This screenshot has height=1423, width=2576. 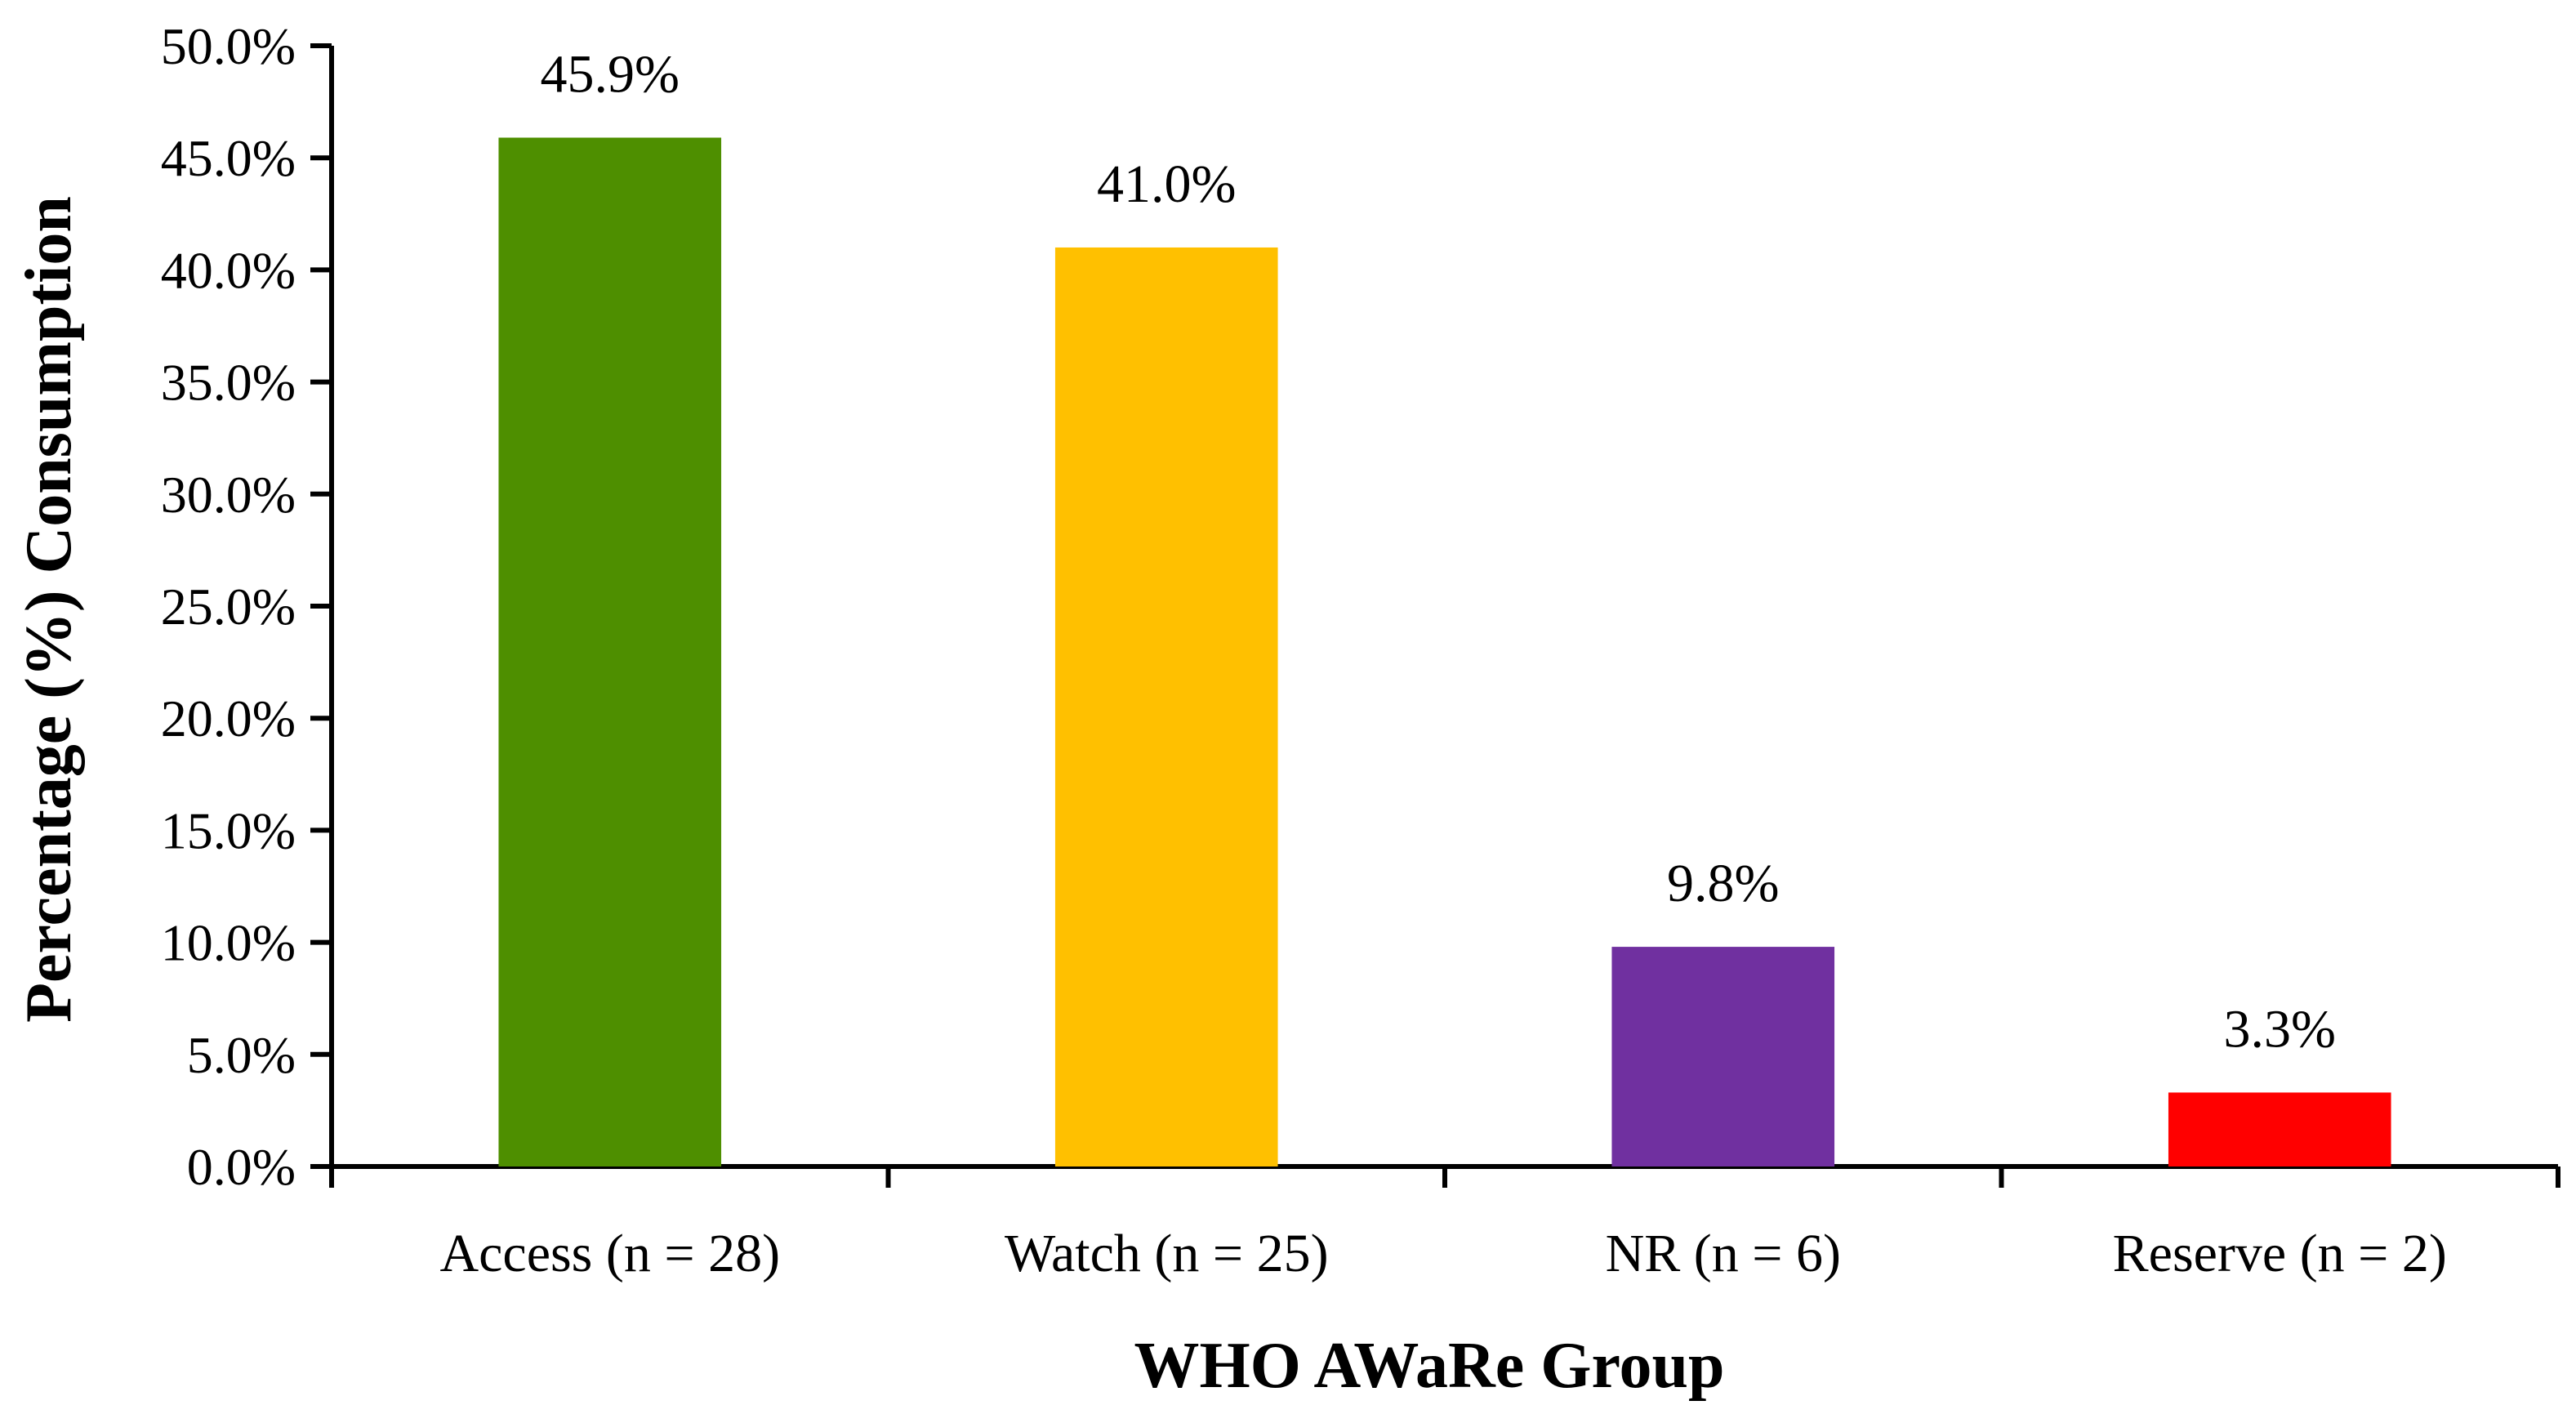 What do you see at coordinates (228, 607) in the screenshot?
I see `y-tick-label: 25.0%` at bounding box center [228, 607].